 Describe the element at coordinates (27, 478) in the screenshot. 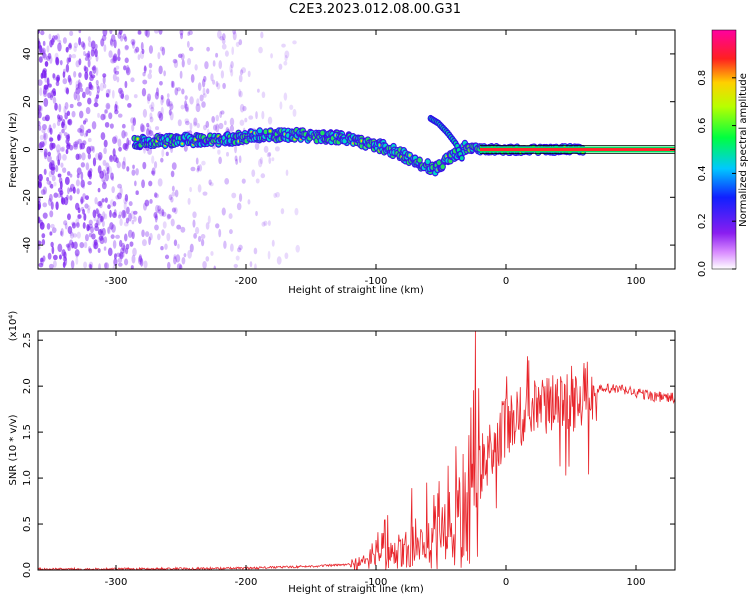

I see `snr-y-tick-label: 1.0` at that location.